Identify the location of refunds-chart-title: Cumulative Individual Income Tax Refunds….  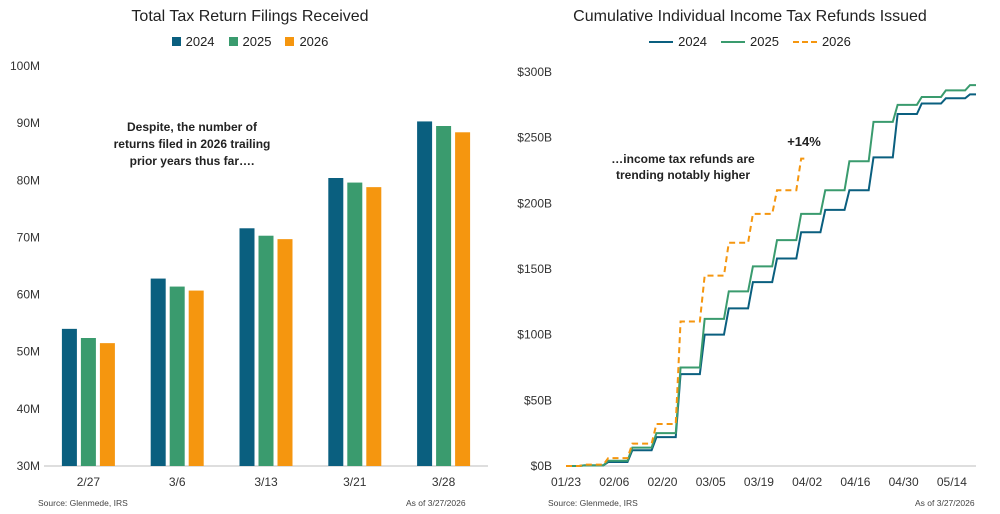
(750, 16).